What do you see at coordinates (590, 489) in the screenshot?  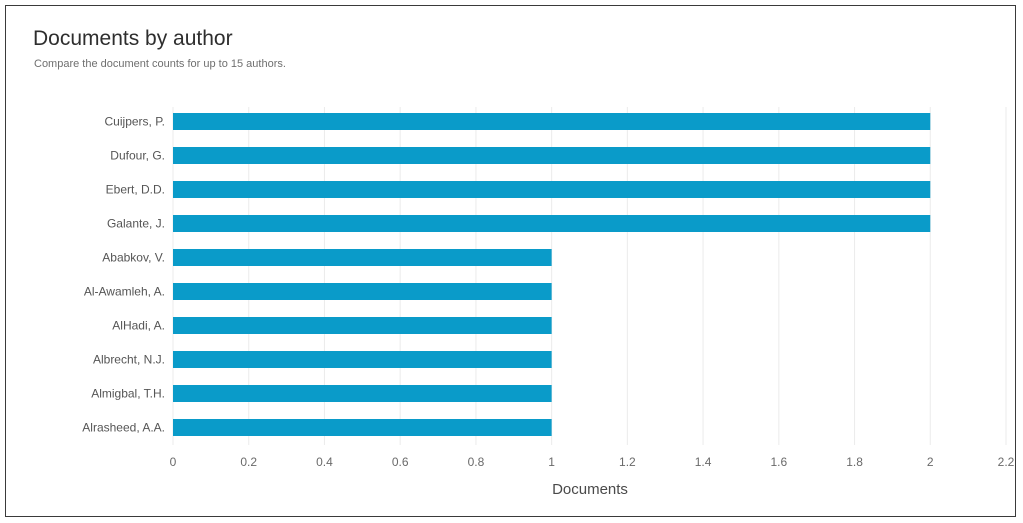 I see `x-axis-label: Documents` at bounding box center [590, 489].